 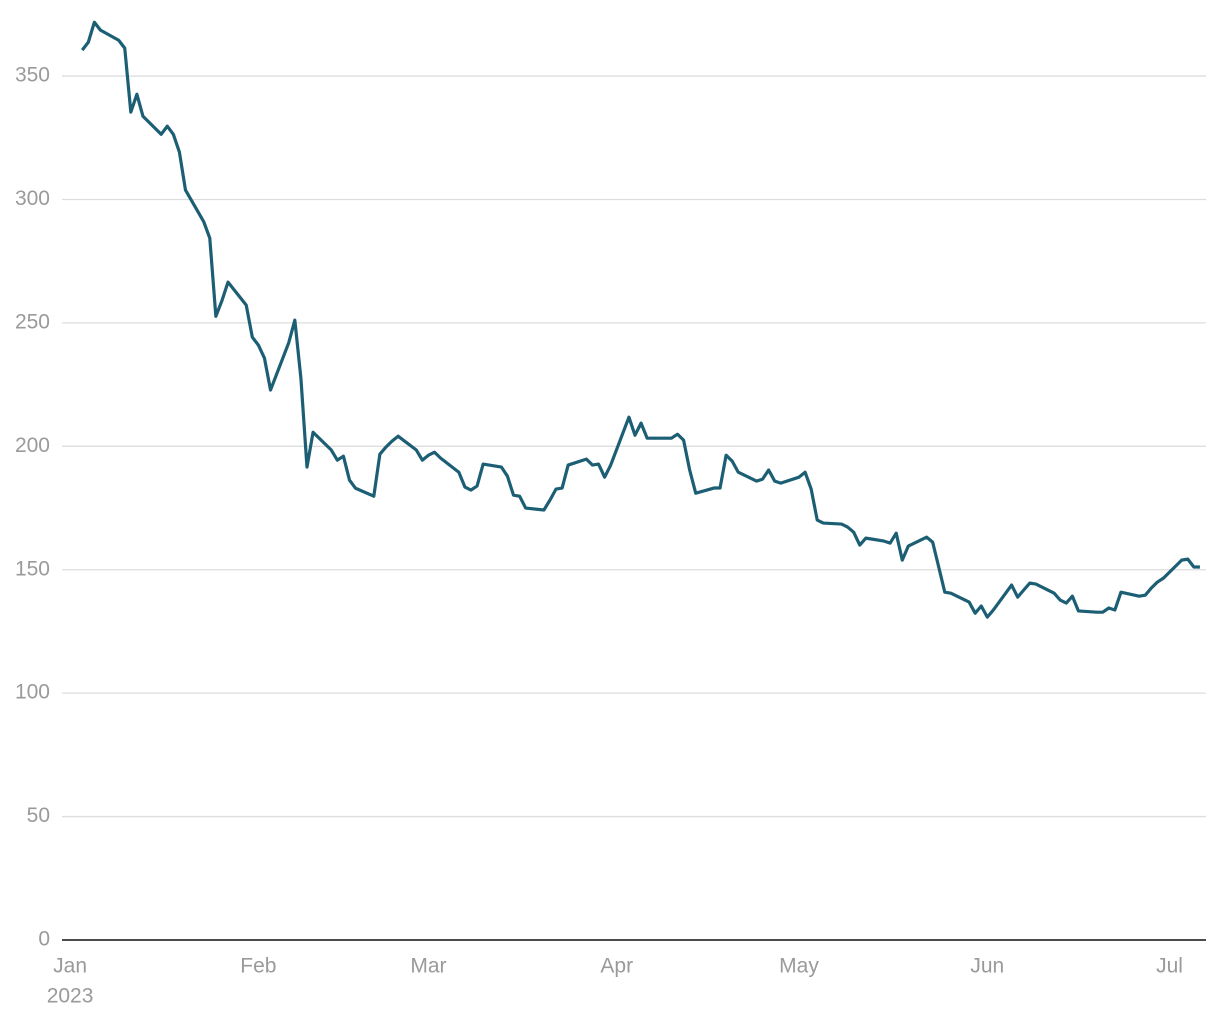 What do you see at coordinates (32, 568) in the screenshot?
I see `y-tick-label: 150` at bounding box center [32, 568].